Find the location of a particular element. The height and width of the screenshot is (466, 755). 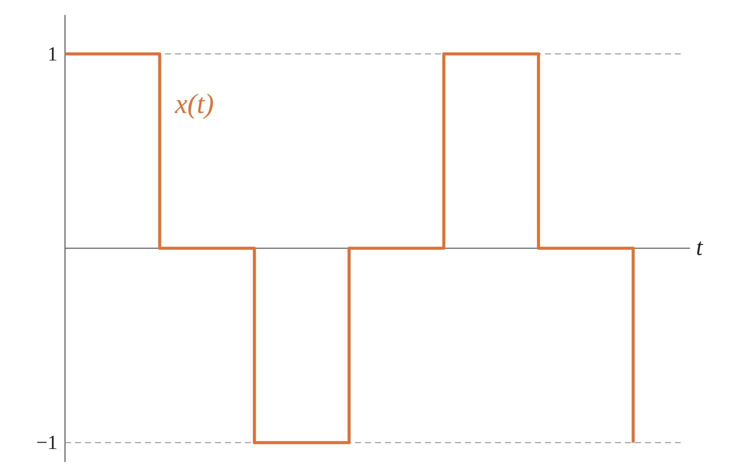

x-axis-title: t is located at coordinates (700, 248).